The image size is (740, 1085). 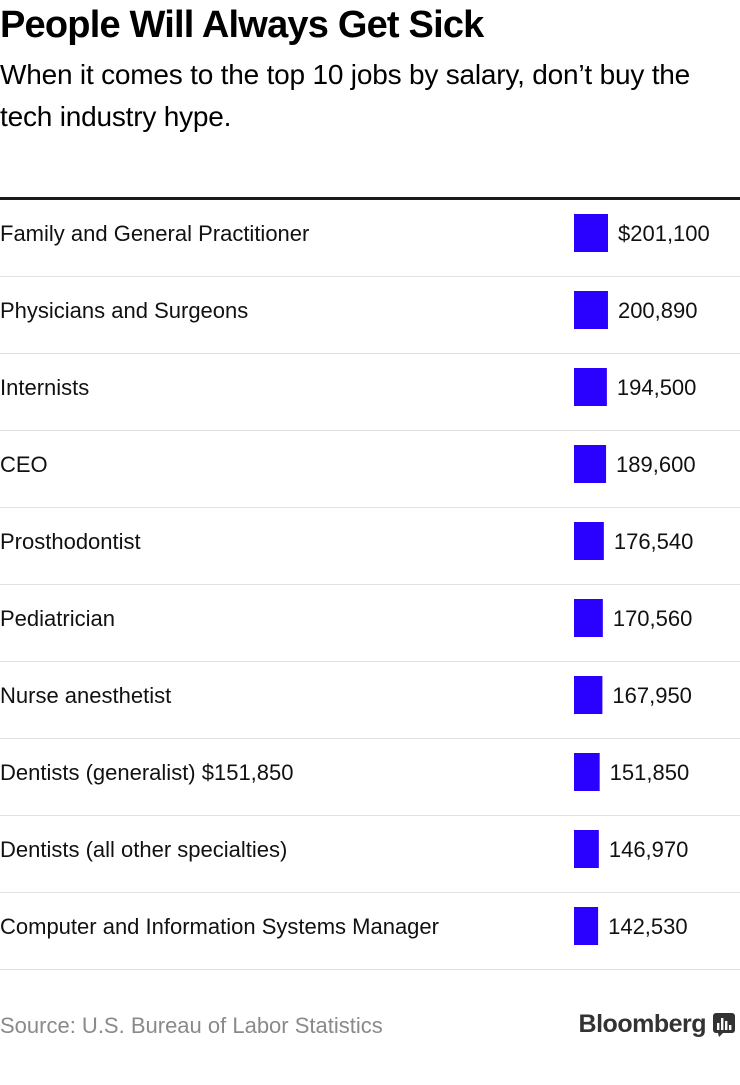 I want to click on value-label: 151,850, so click(x=650, y=772).